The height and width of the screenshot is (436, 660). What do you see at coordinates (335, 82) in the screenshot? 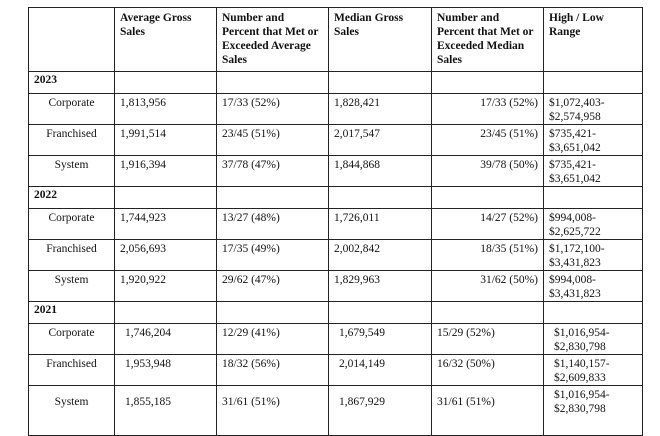
I see `year-row-2023: 2023` at bounding box center [335, 82].